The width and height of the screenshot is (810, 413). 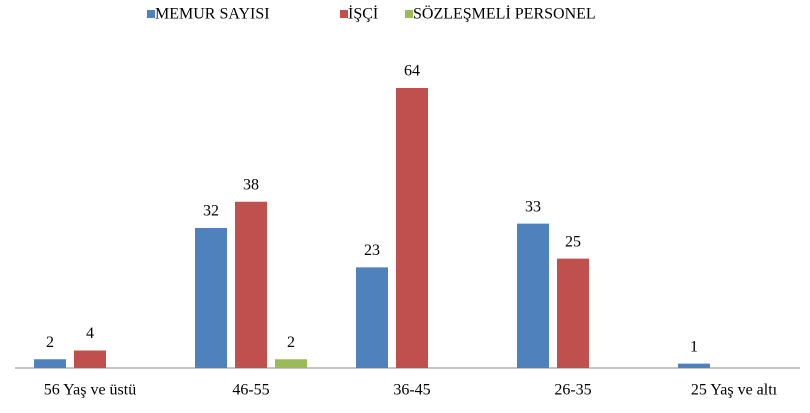 I want to click on data-label: 25, so click(x=573, y=241).